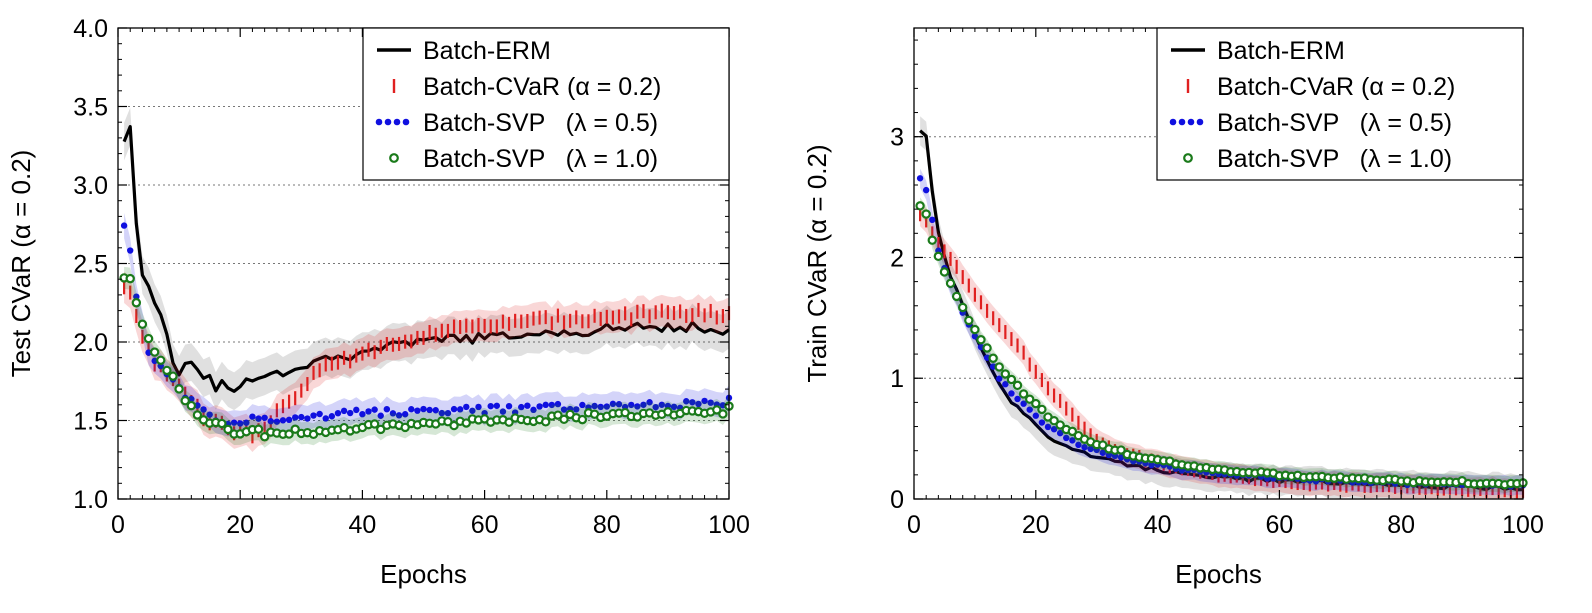 This screenshot has height=613, width=1592. I want to click on y-tick-label: 1, so click(897, 379).